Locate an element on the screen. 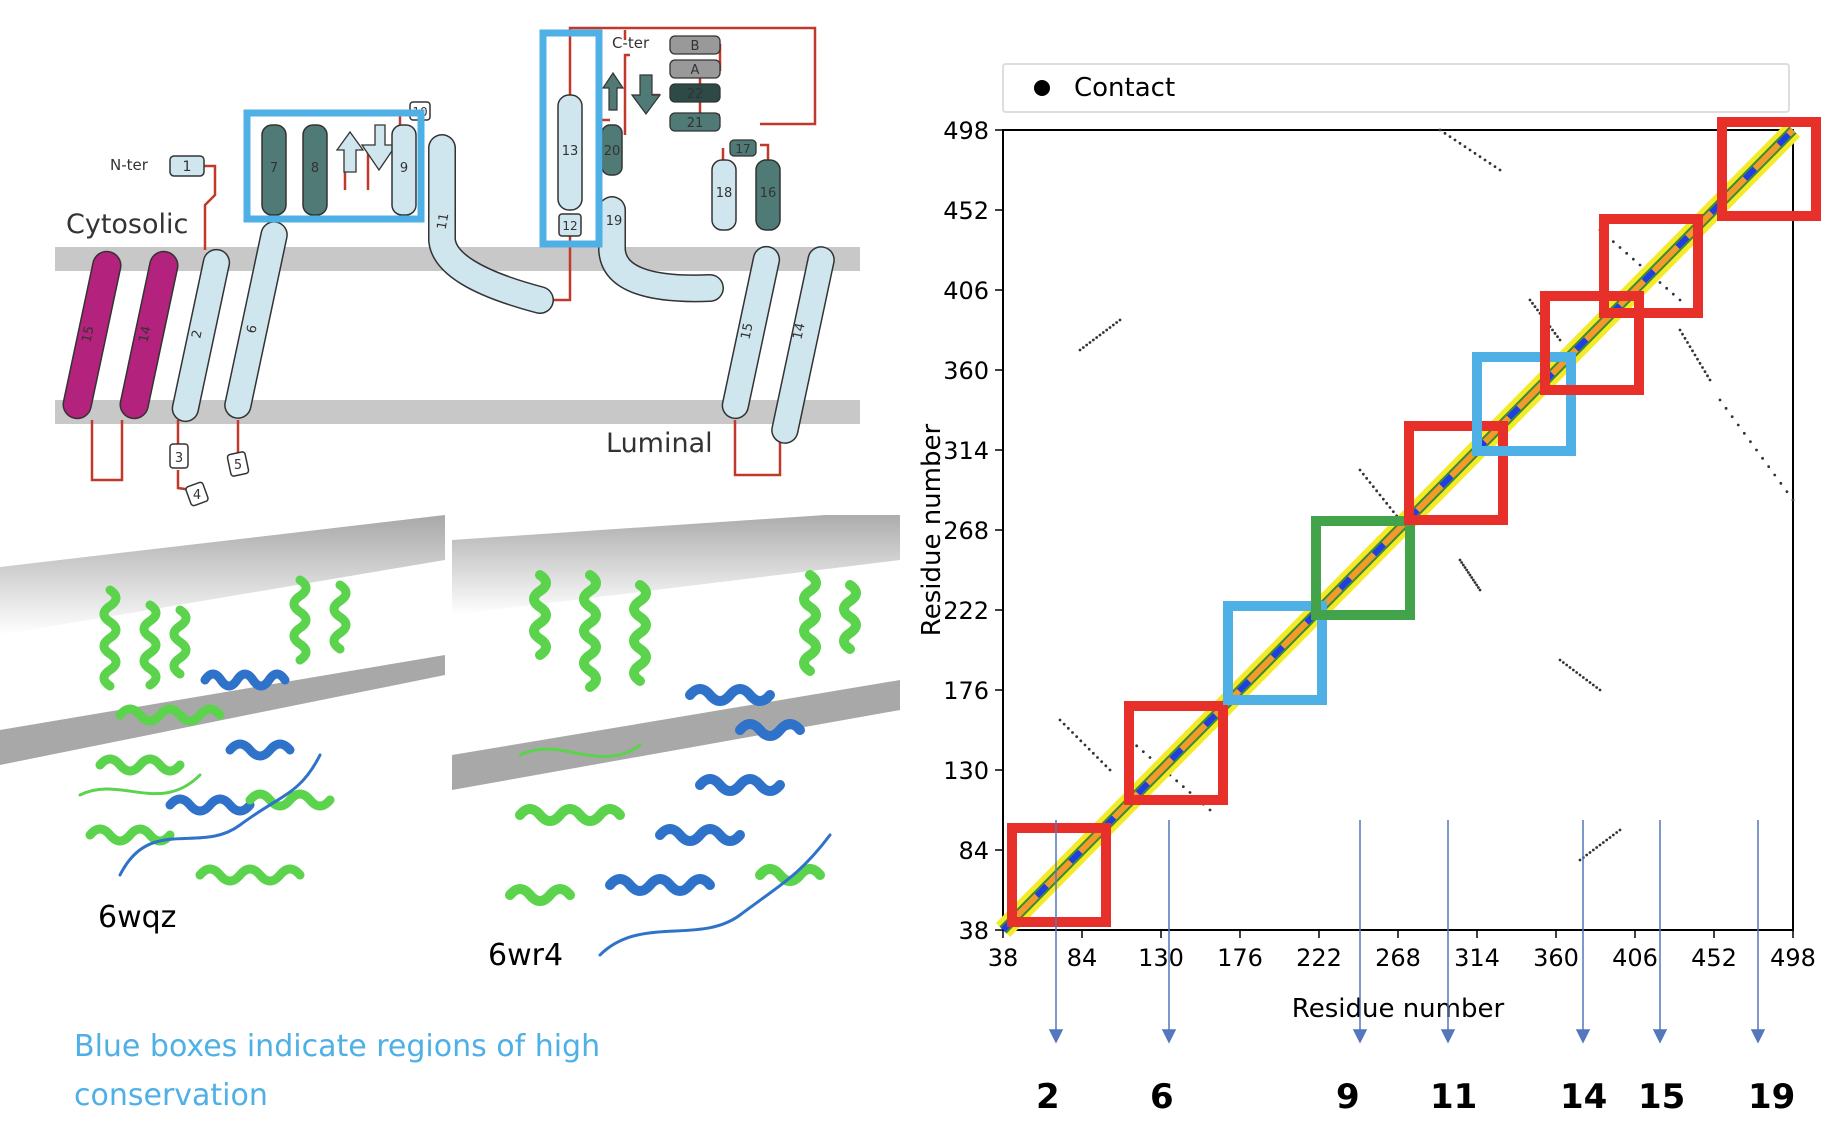 This screenshot has height=1142, width=1838. x-tick-label: 38 is located at coordinates (1003, 958).